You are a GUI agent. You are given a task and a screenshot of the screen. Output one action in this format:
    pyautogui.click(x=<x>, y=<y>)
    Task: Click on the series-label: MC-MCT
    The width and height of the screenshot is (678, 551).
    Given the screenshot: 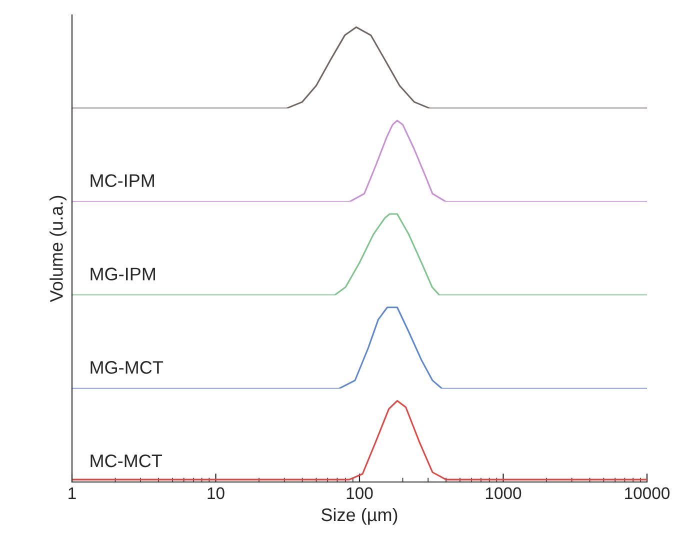 What is the action you would take?
    pyautogui.click(x=126, y=461)
    